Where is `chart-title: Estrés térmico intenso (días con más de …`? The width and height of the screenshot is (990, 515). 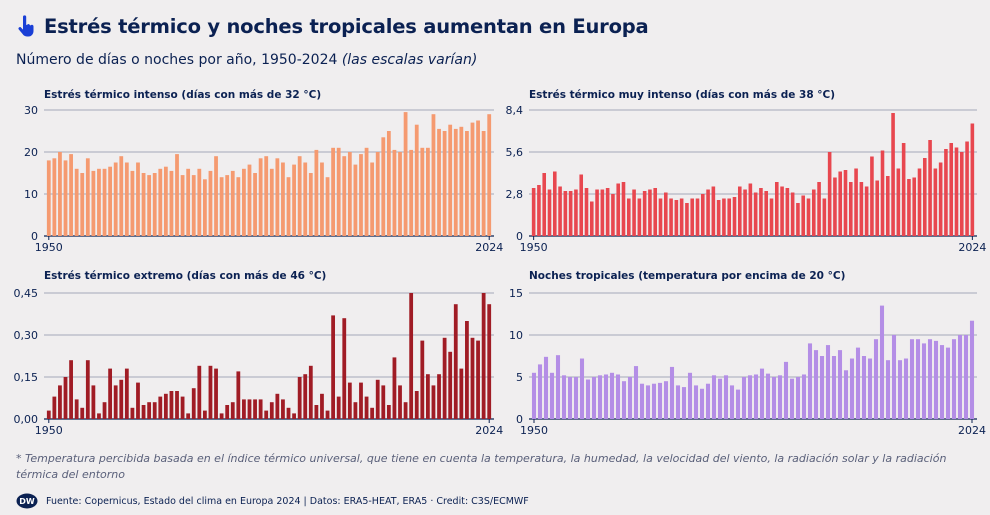
chart-title: Estrés térmico intenso (días con más de … is located at coordinates (182, 95).